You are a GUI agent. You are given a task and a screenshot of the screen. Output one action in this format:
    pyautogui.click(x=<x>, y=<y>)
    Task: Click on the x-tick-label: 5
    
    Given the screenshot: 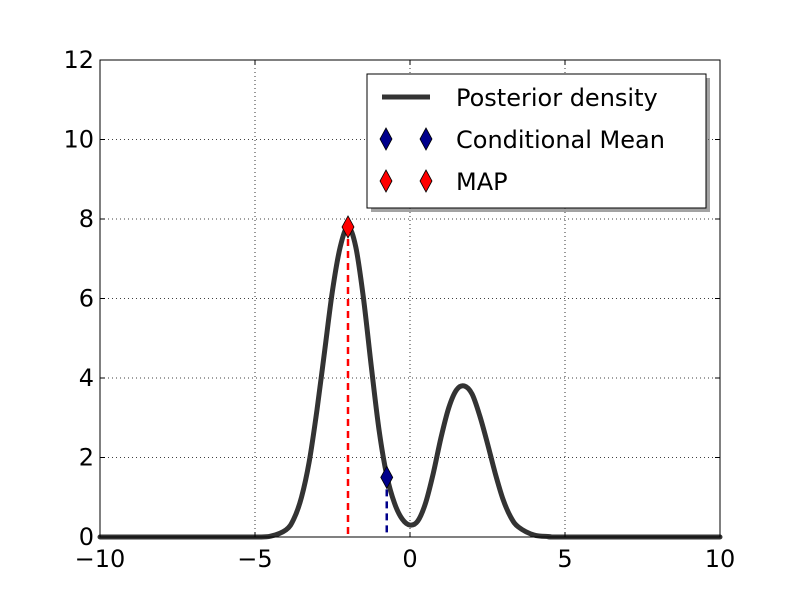 What is the action you would take?
    pyautogui.click(x=564, y=559)
    